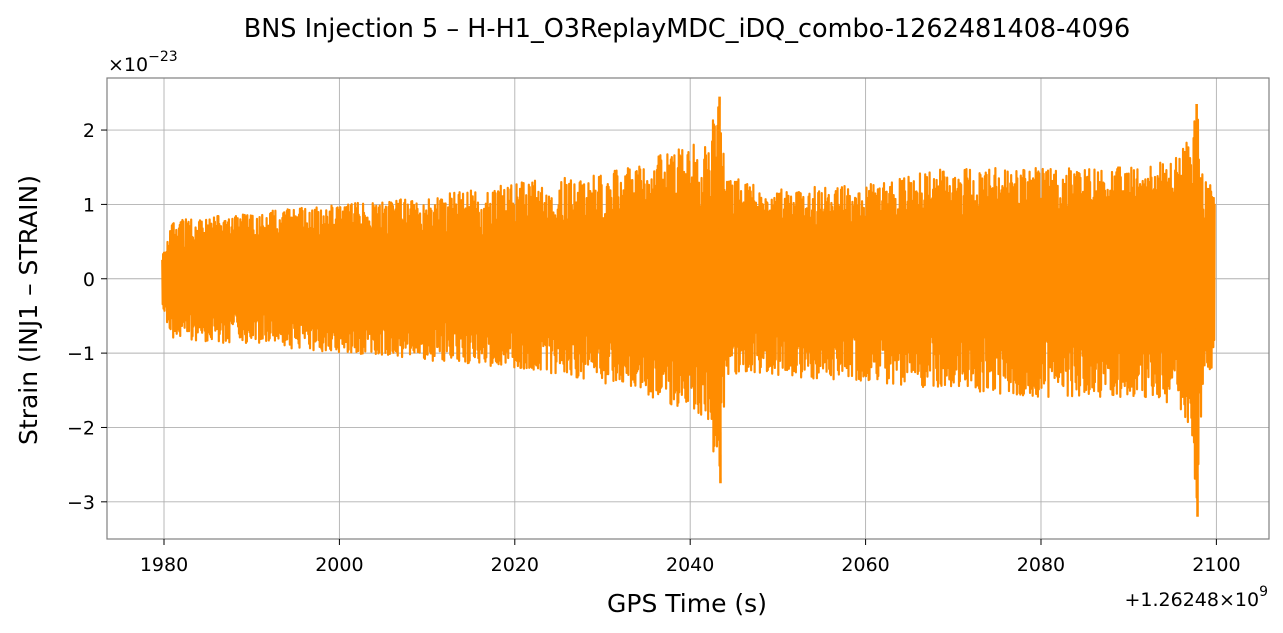 This screenshot has width=1283, height=633. What do you see at coordinates (89, 205) in the screenshot?
I see `y-tick-label: 1` at bounding box center [89, 205].